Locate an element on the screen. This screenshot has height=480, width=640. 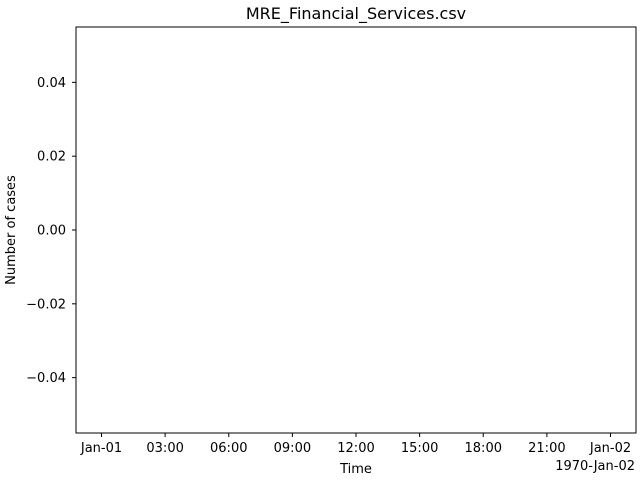
y-tick-label: −0.02 is located at coordinates (46, 304).